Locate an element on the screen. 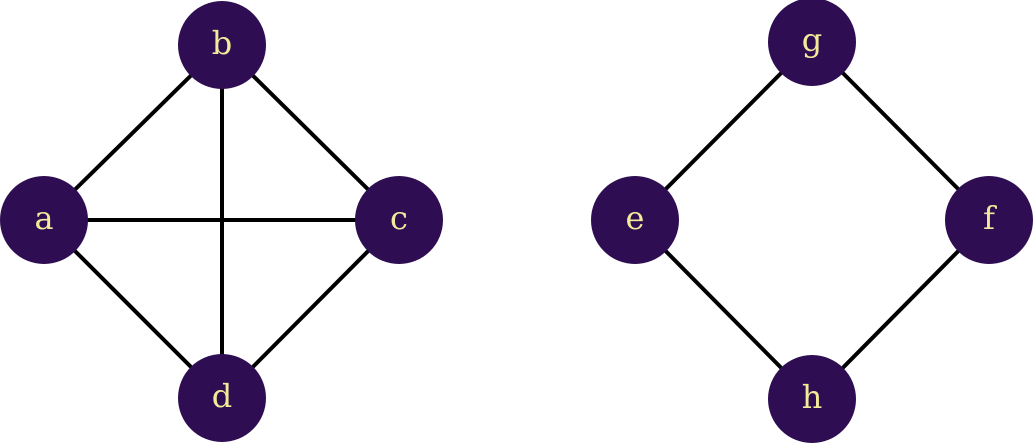 The width and height of the screenshot is (1033, 443). node-h: h is located at coordinates (812, 399).